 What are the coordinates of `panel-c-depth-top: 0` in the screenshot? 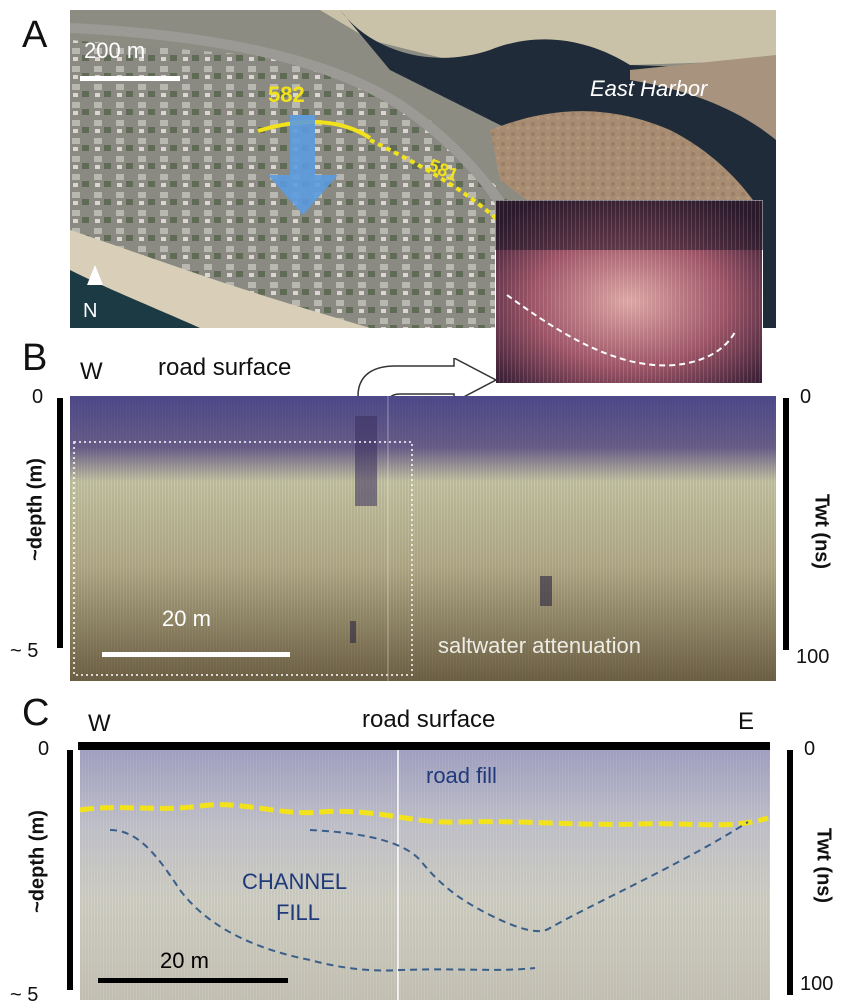 It's located at (44, 749).